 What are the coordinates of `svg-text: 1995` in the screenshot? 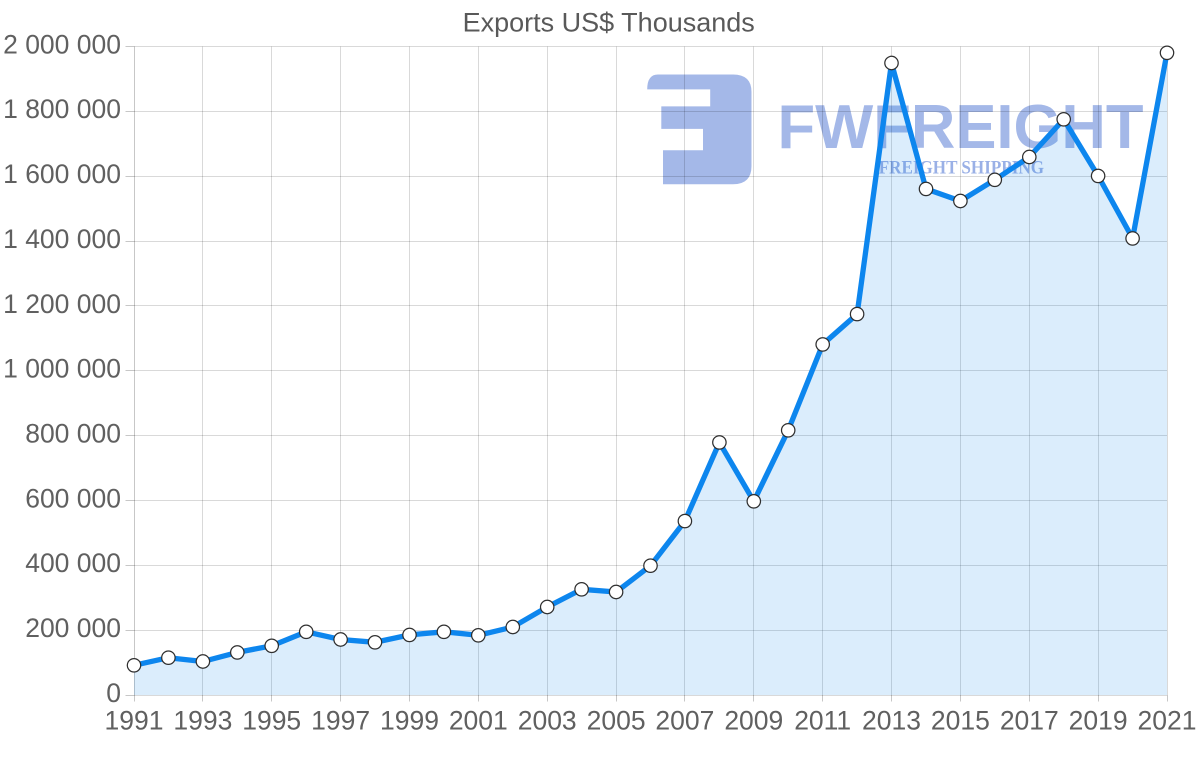 It's located at (271, 721).